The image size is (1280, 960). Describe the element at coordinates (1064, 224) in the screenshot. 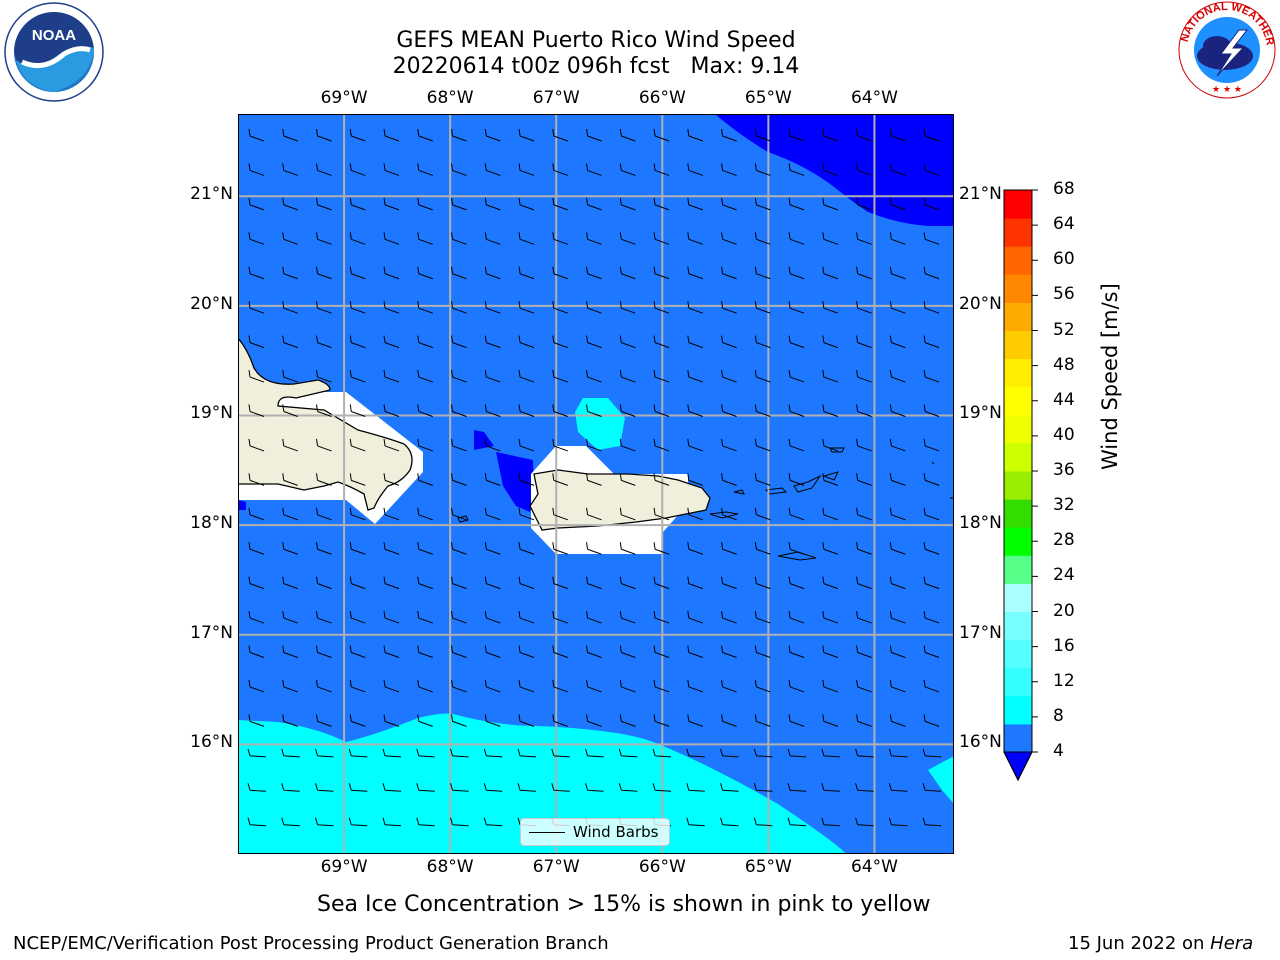

I see `colorbar-tick-1: 64` at that location.